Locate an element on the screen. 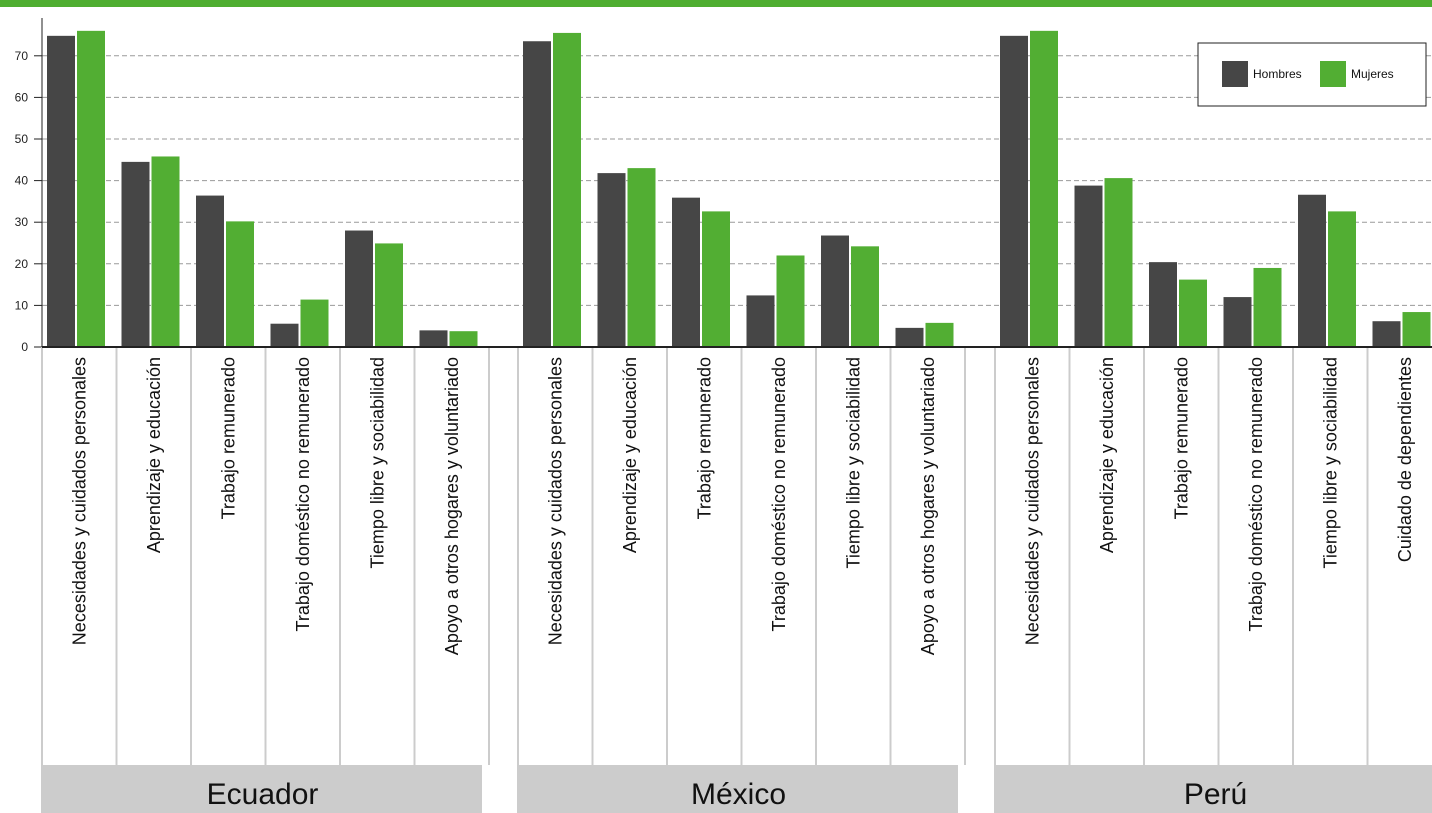 Image resolution: width=1432 pixels, height=813 pixels. legend-label-mujeres: Mujeres is located at coordinates (1372, 74).